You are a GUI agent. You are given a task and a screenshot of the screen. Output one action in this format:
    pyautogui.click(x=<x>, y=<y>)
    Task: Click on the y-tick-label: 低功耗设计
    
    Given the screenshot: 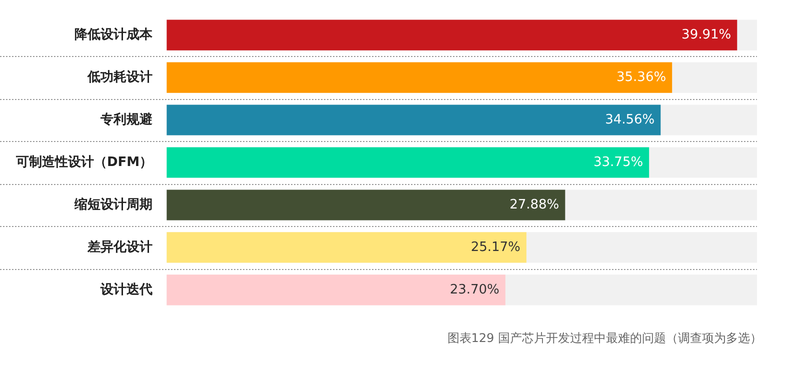 What is the action you would take?
    pyautogui.click(x=119, y=76)
    